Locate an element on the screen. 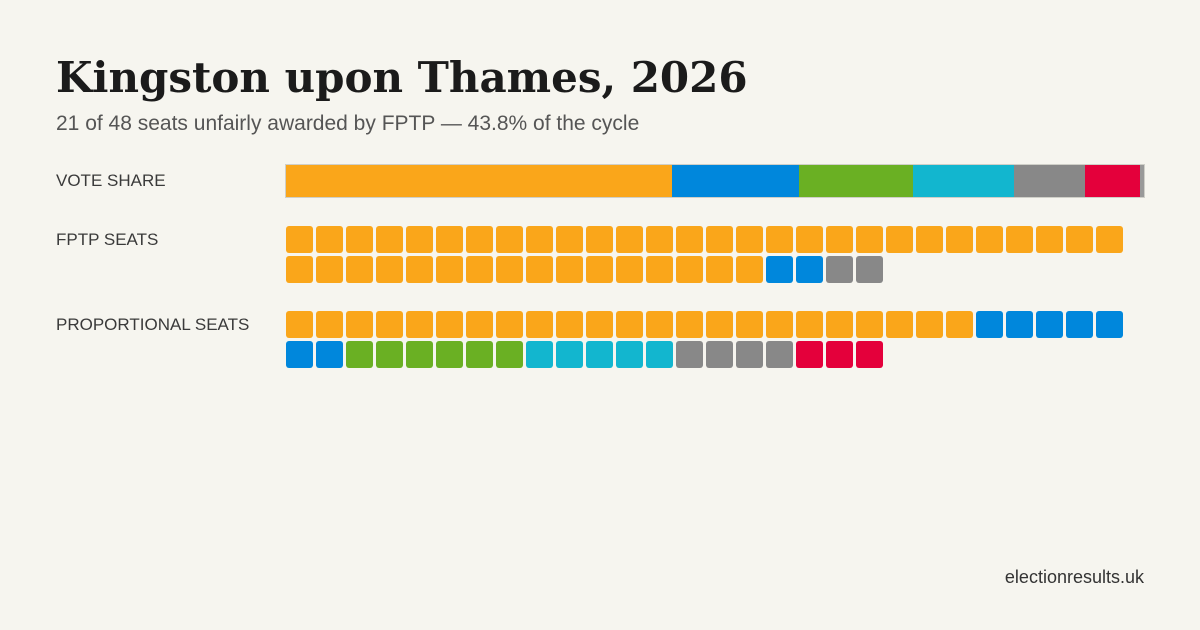 The image size is (1200, 630). proportional-seats-label: PROPORTIONAL SEATS is located at coordinates (153, 324).